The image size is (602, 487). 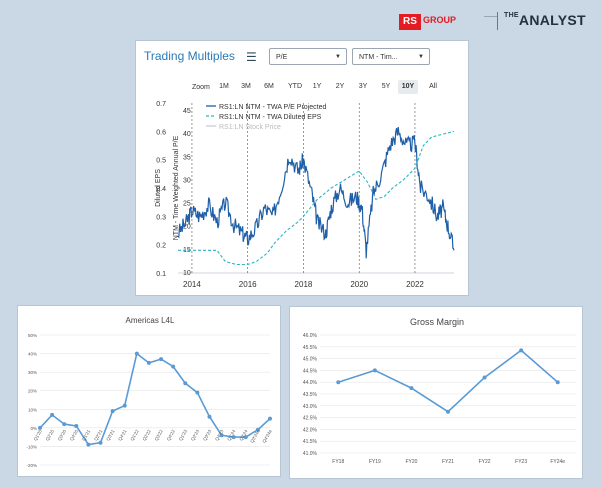 What do you see at coordinates (161, 189) in the screenshot?
I see `y-left-tick-label: 0.4` at bounding box center [161, 189].